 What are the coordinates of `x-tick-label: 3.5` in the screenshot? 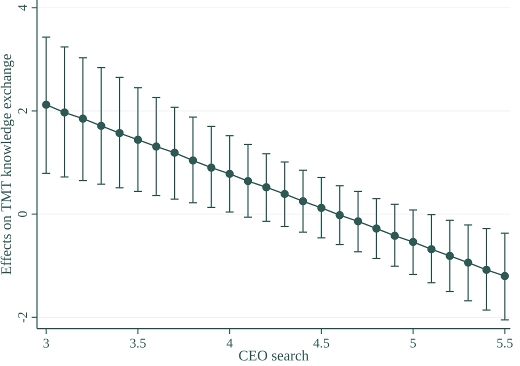 It's located at (138, 343).